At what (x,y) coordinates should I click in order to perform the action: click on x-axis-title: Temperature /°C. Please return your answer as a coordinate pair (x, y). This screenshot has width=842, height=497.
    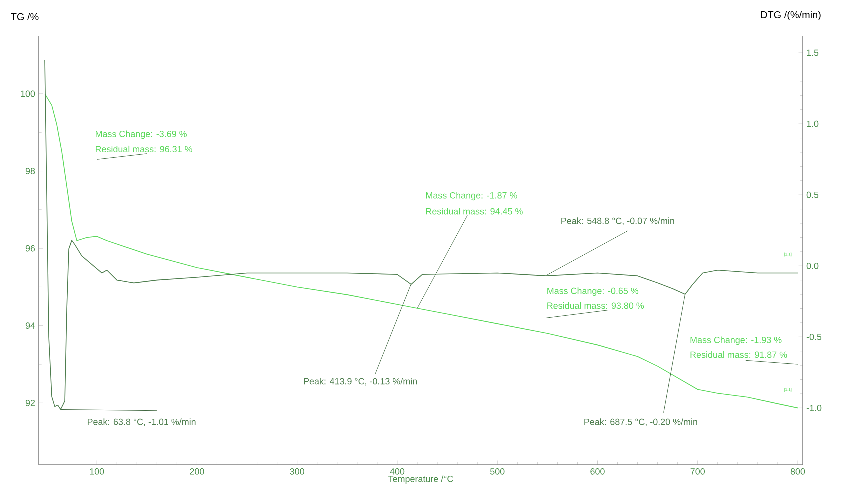
    Looking at the image, I should click on (421, 480).